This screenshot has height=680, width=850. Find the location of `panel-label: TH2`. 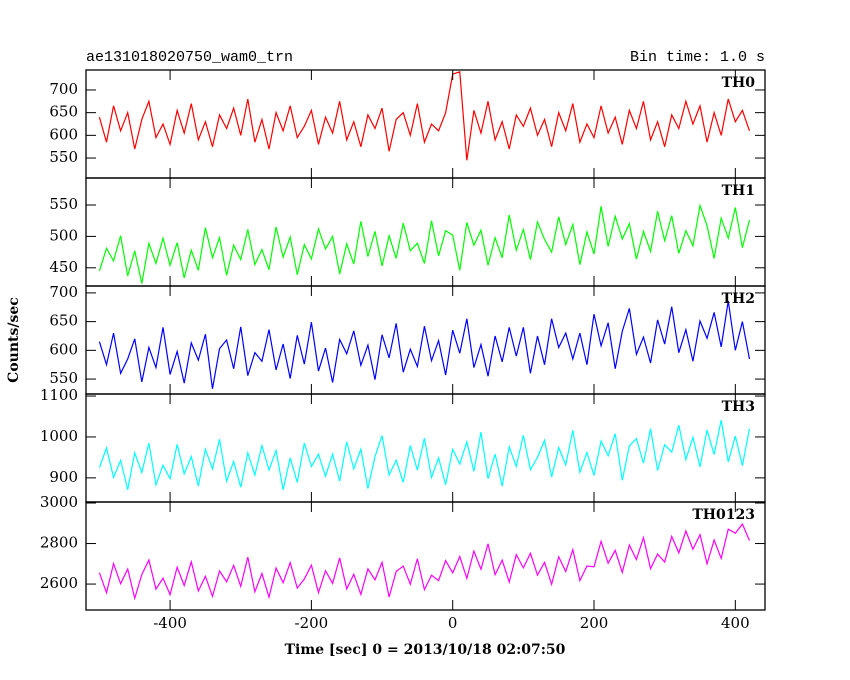

panel-label: TH2 is located at coordinates (738, 299).